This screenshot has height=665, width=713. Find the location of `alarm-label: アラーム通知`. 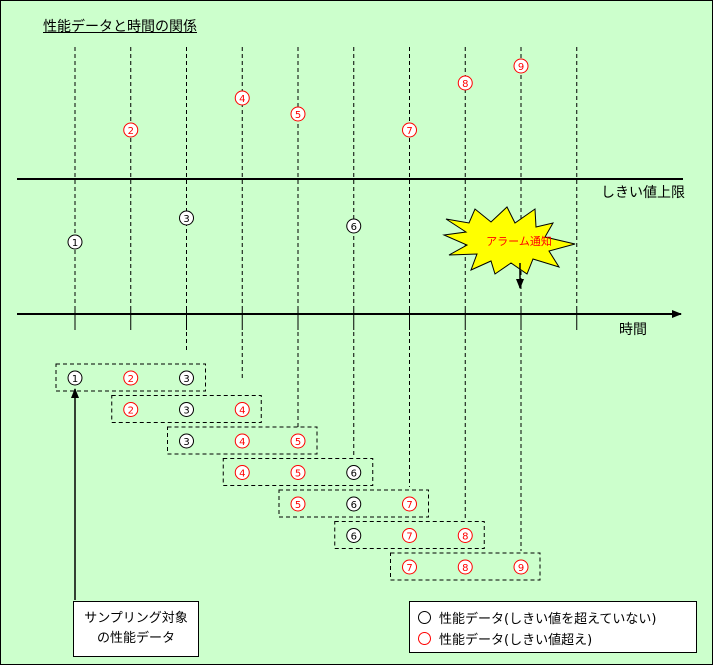

alarm-label: アラーム通知 is located at coordinates (519, 241).